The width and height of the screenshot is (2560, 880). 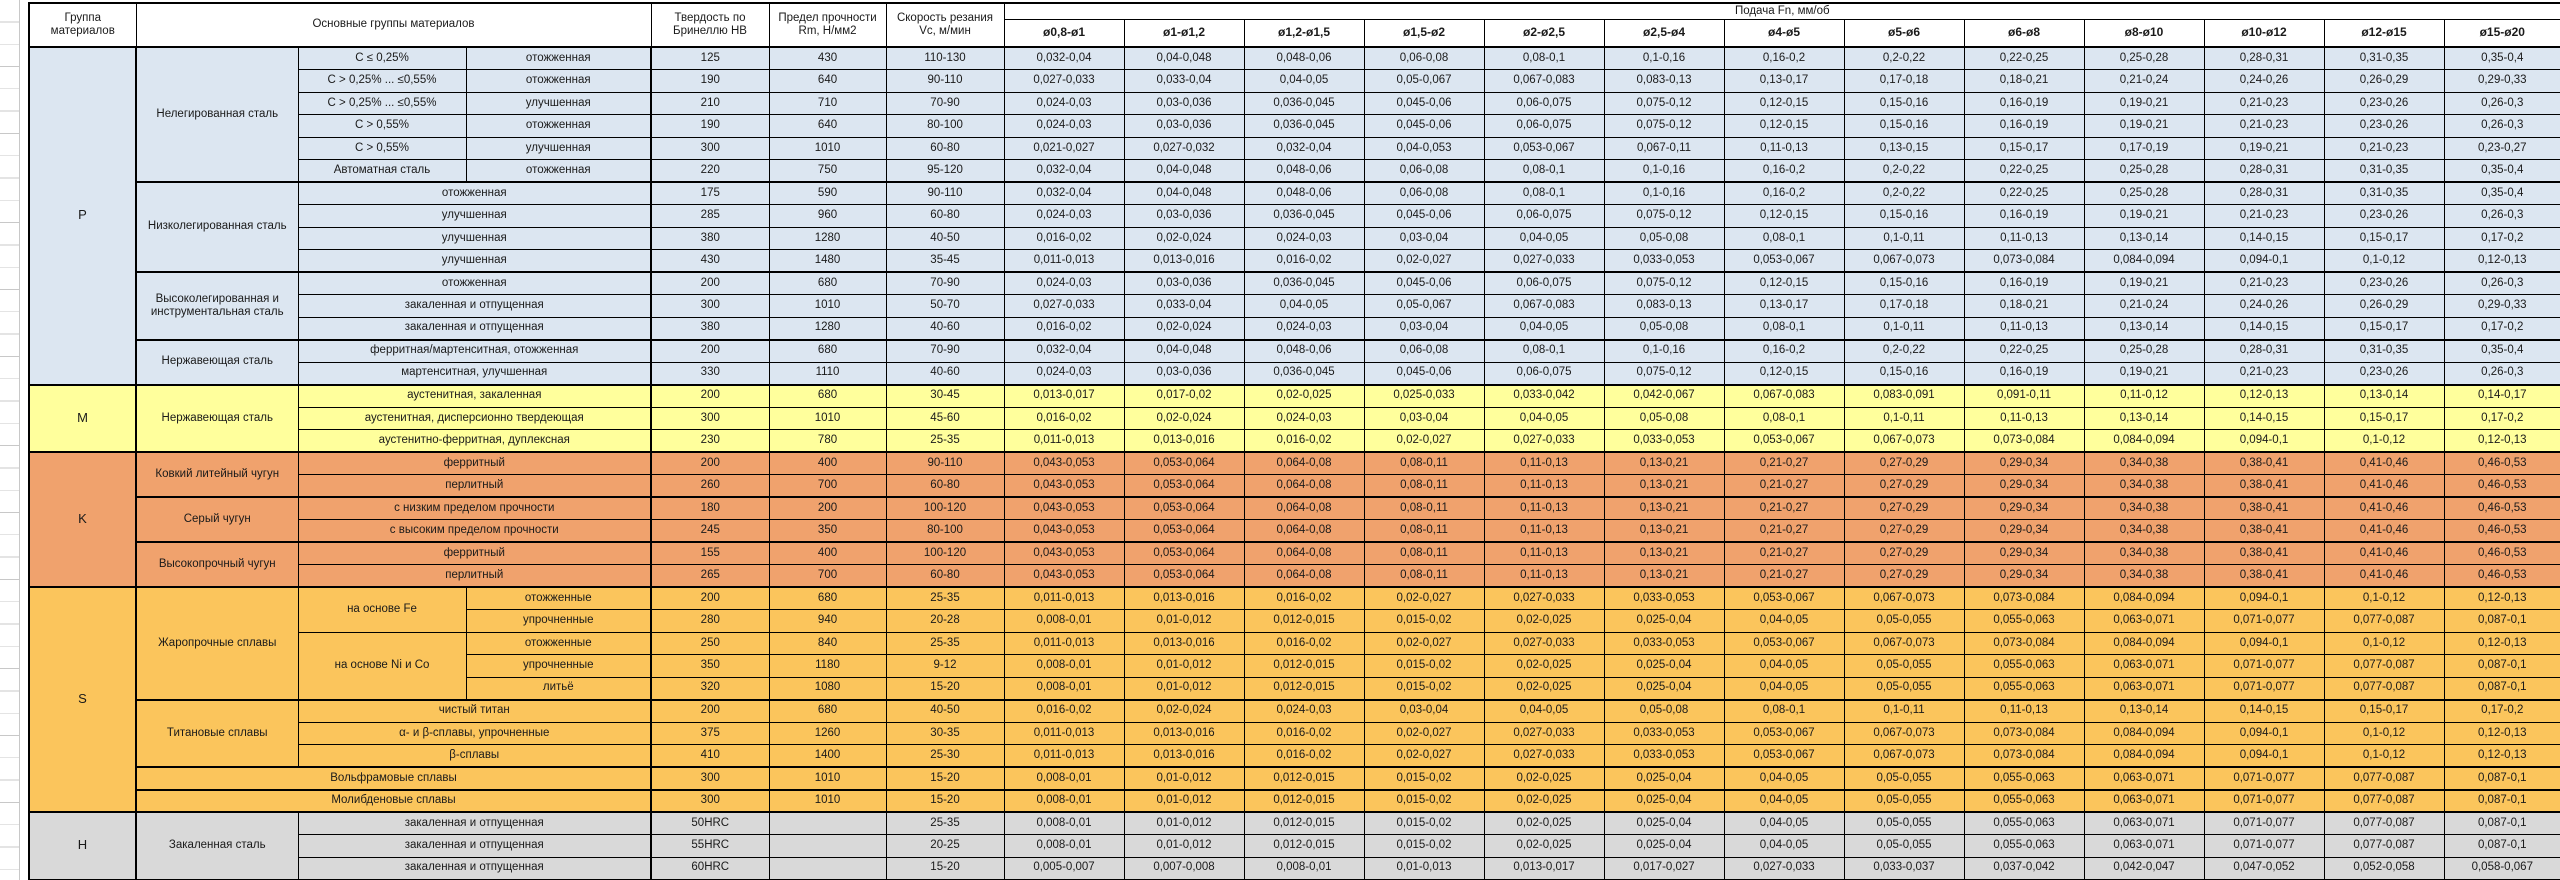 What do you see at coordinates (710, 756) in the screenshot?
I see `hardness: 410` at bounding box center [710, 756].